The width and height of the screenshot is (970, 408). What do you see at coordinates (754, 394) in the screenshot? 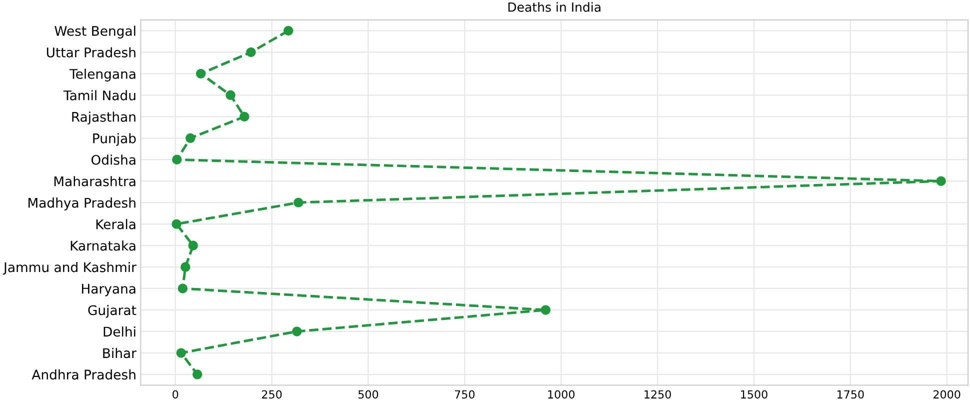
I see `x-tick-label: 1500` at bounding box center [754, 394].